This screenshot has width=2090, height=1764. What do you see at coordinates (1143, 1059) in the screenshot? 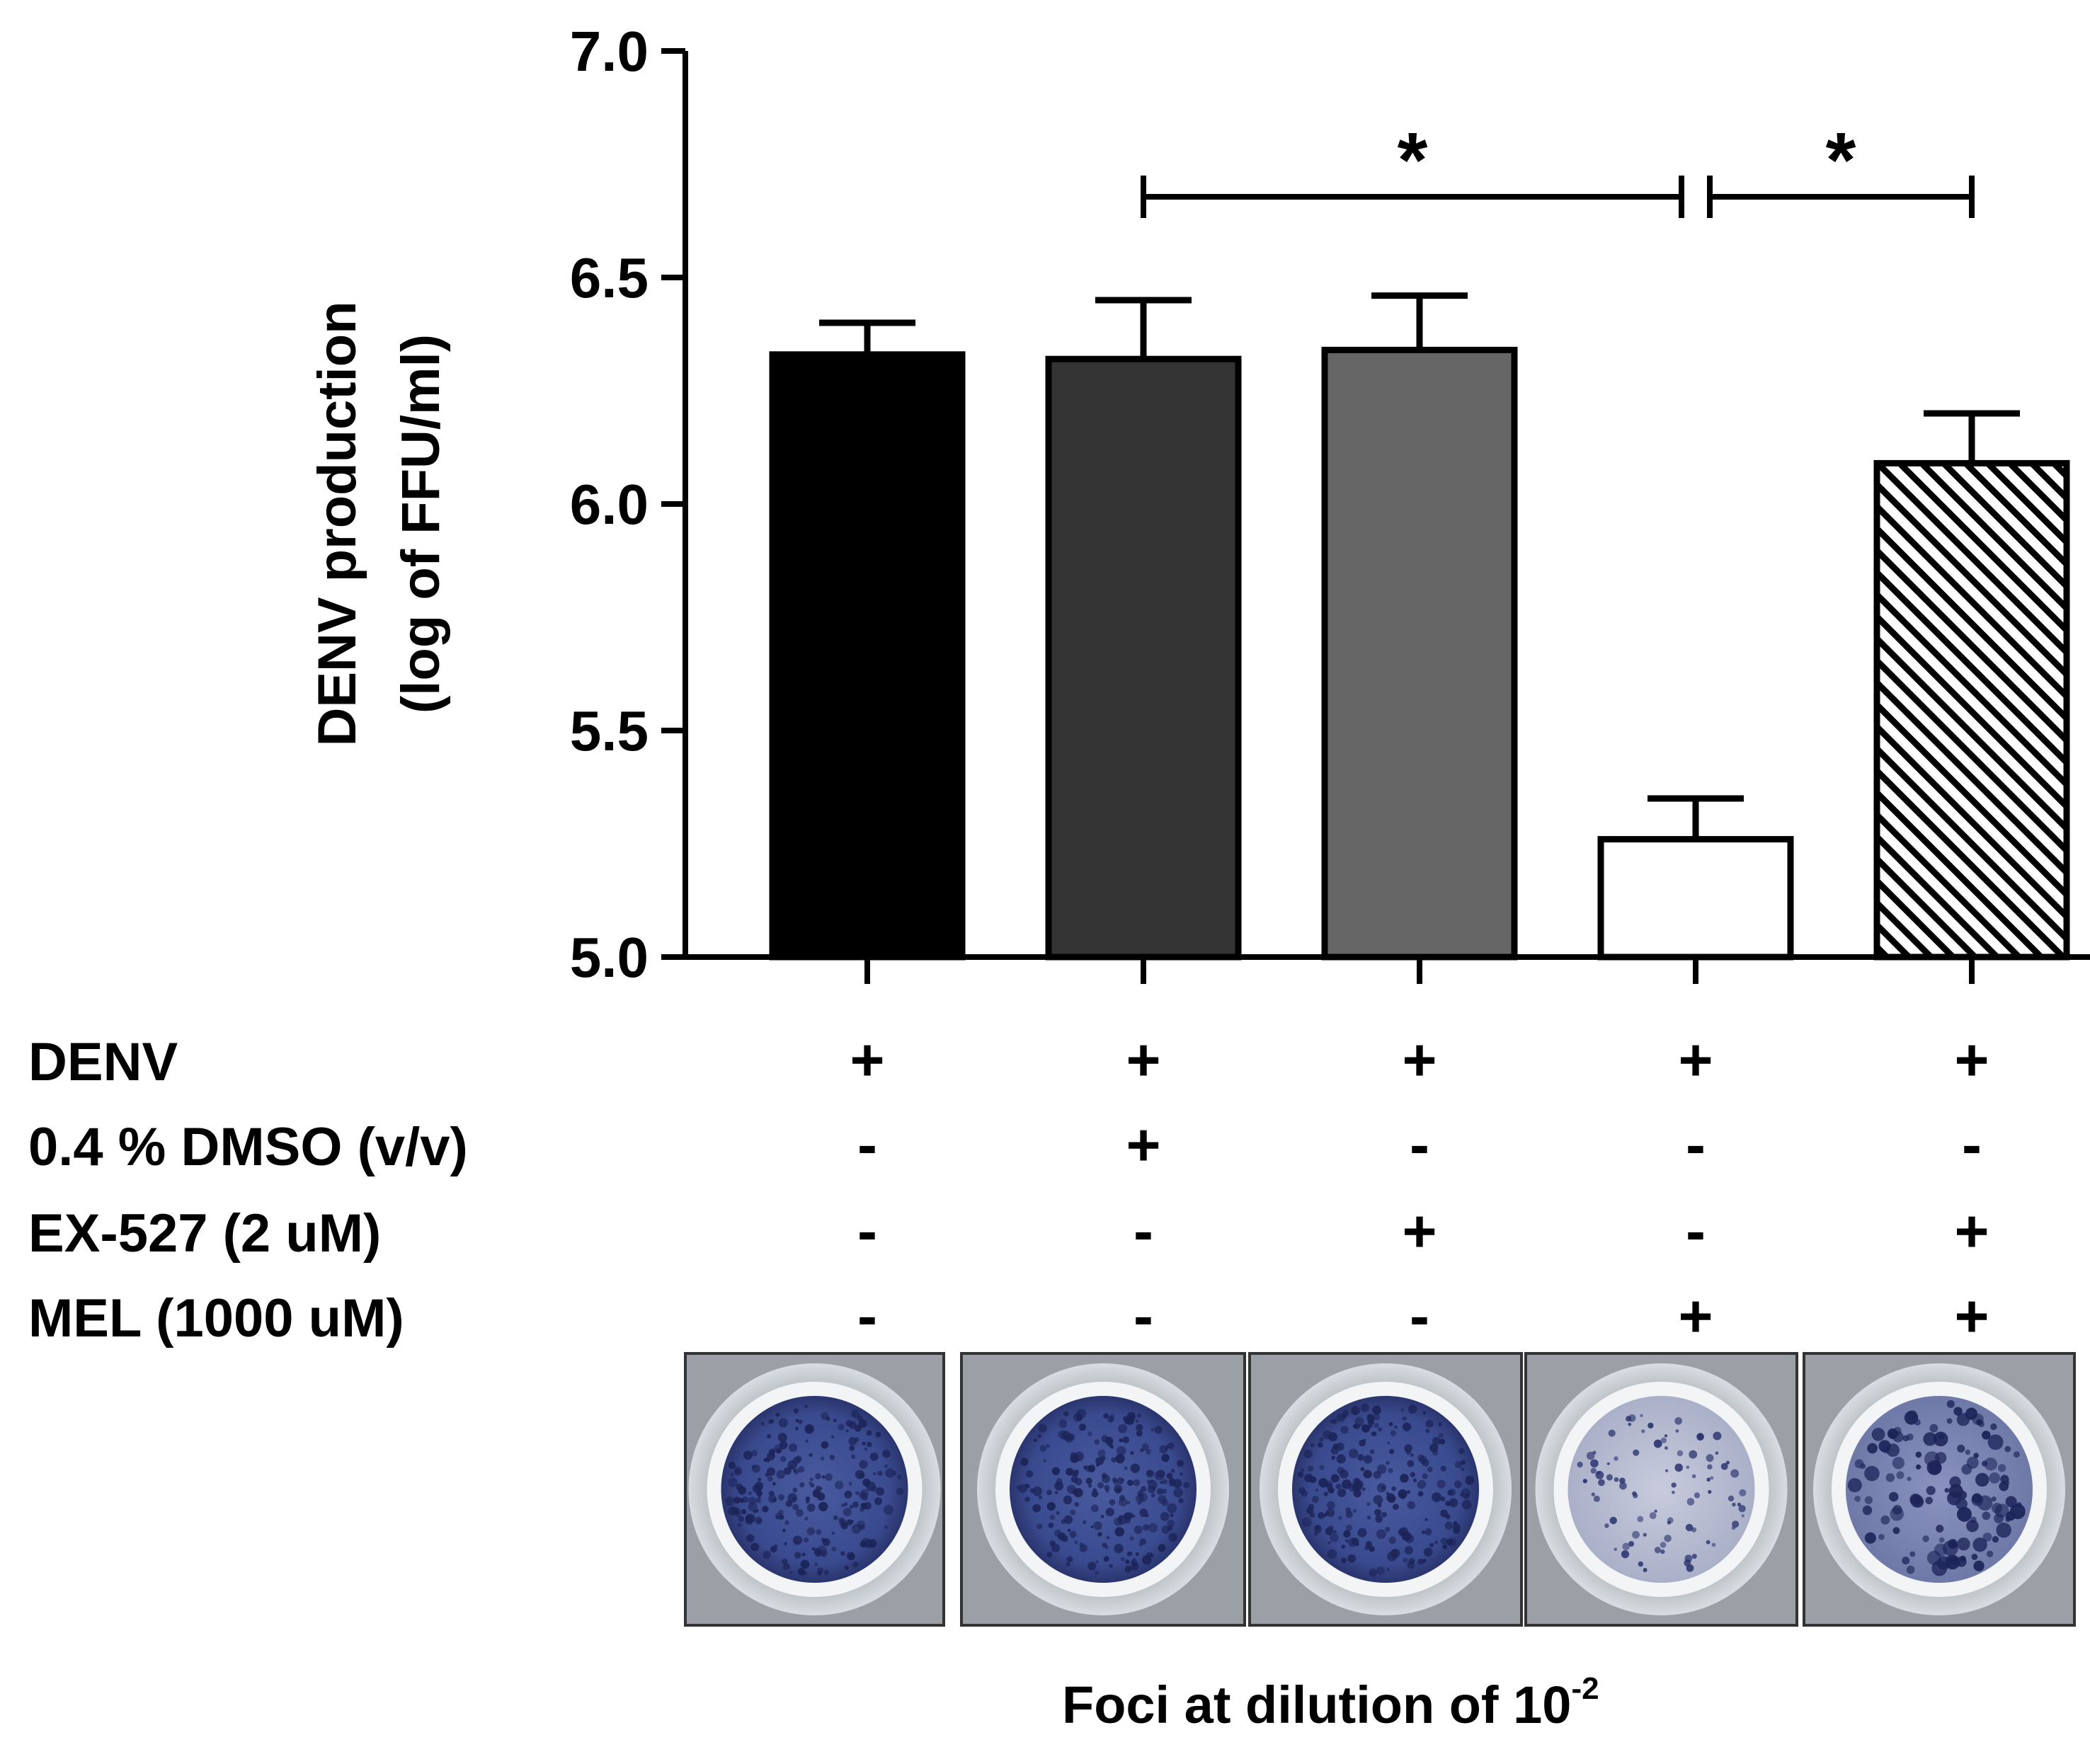
I see `treatment-sign: +` at bounding box center [1143, 1059].